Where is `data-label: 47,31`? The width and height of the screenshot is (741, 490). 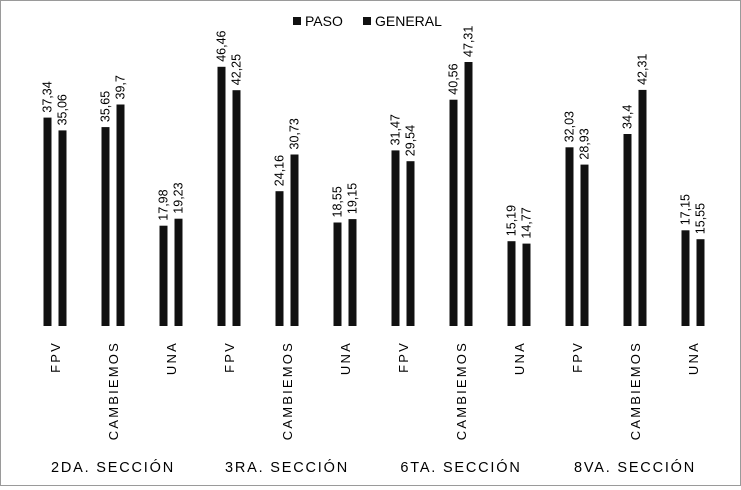 data-label: 47,31 is located at coordinates (469, 41).